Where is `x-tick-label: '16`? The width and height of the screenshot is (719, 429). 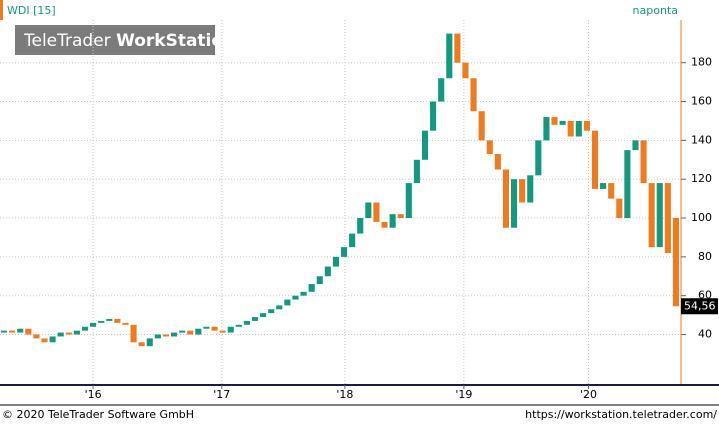 x-tick-label: '16 is located at coordinates (93, 394).